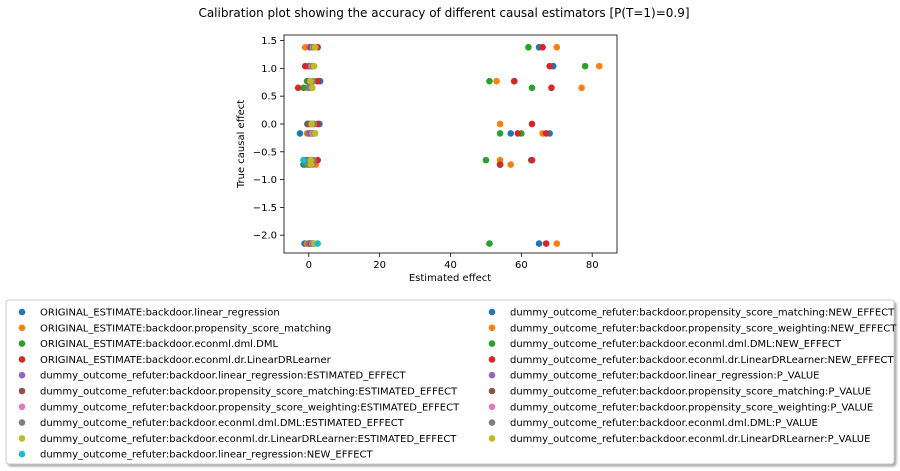 The width and height of the screenshot is (900, 471). What do you see at coordinates (450, 265) in the screenshot?
I see `x-tick-label: 40` at bounding box center [450, 265].